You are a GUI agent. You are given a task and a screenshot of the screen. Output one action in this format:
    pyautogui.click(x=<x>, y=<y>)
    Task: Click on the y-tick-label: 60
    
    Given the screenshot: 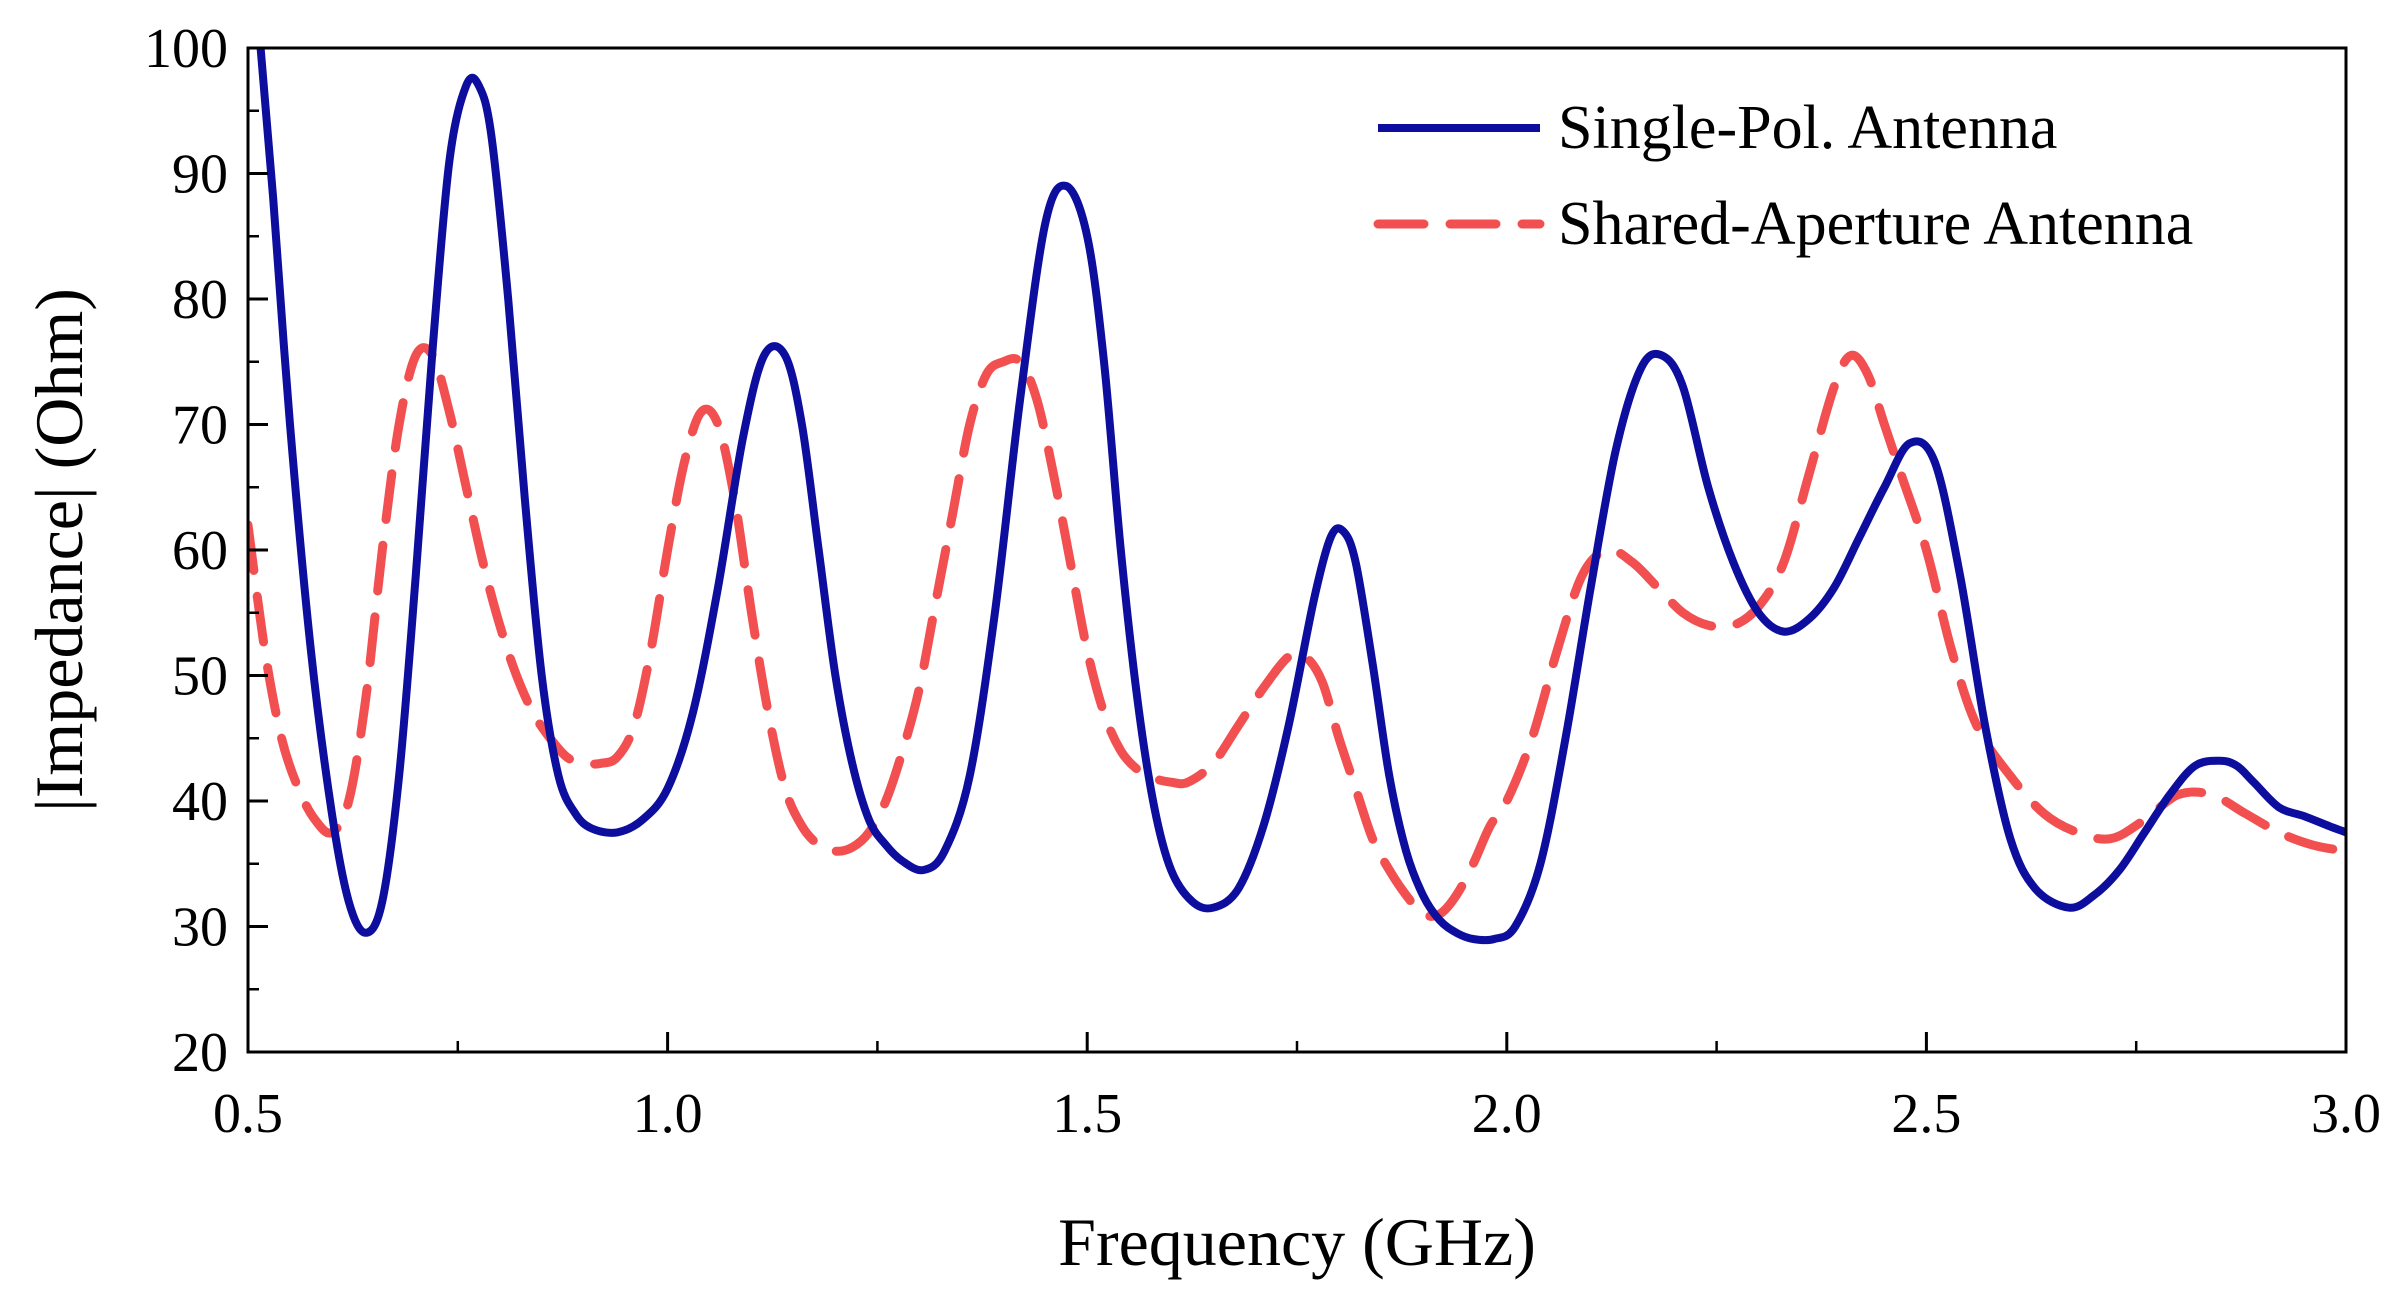 What is the action you would take?
    pyautogui.click(x=200, y=551)
    